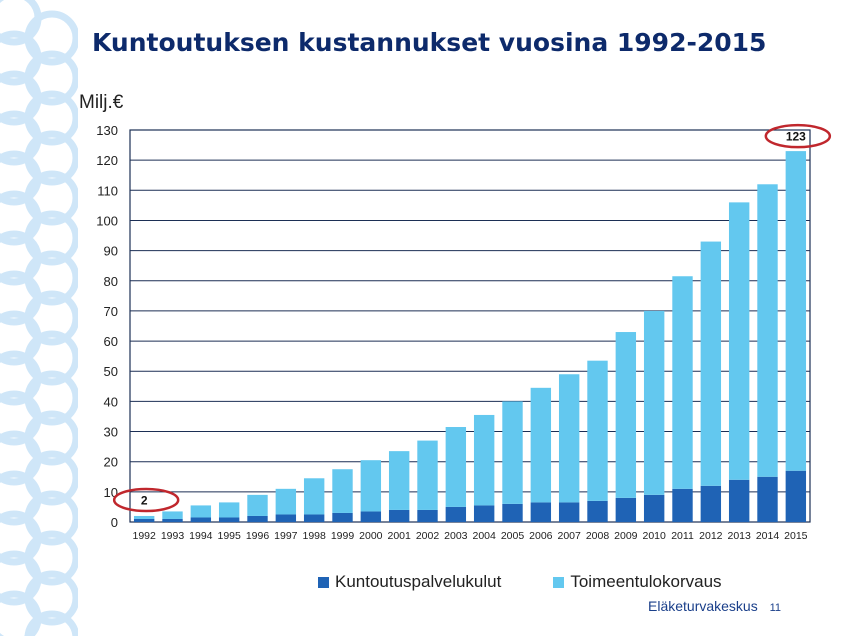  What do you see at coordinates (111, 311) in the screenshot?
I see `y-tick-label: 70` at bounding box center [111, 311].